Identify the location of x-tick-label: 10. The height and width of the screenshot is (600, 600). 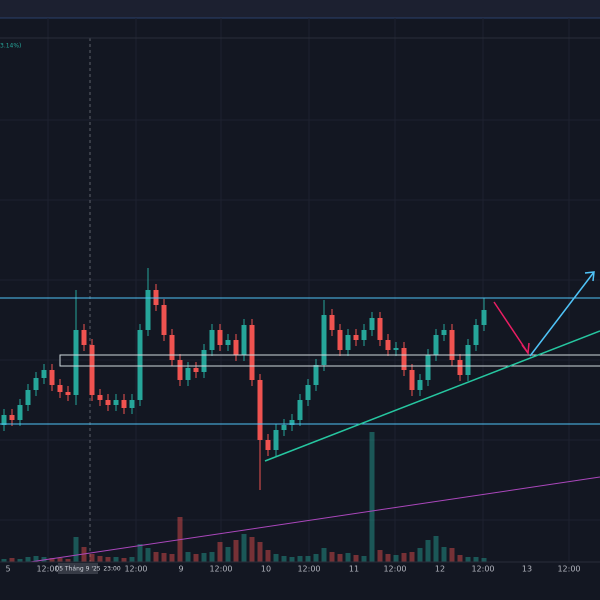
(266, 569).